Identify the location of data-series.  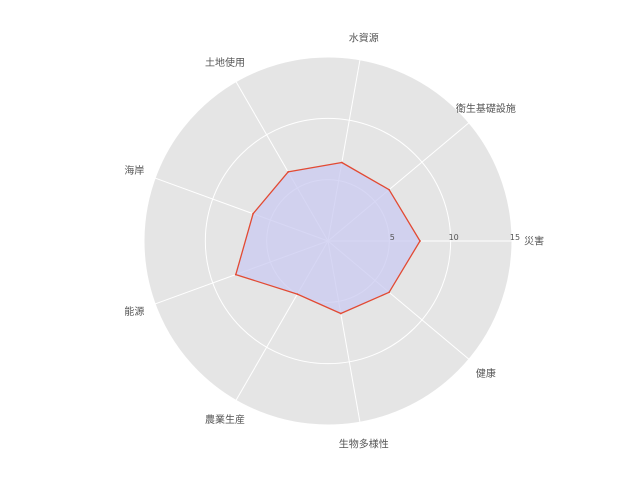
(327, 238).